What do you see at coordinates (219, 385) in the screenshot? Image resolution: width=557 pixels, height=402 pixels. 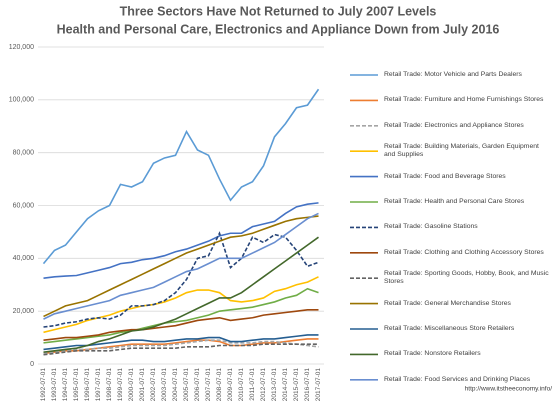 I see `x-tick-label: 2008-07-01` at bounding box center [219, 385].